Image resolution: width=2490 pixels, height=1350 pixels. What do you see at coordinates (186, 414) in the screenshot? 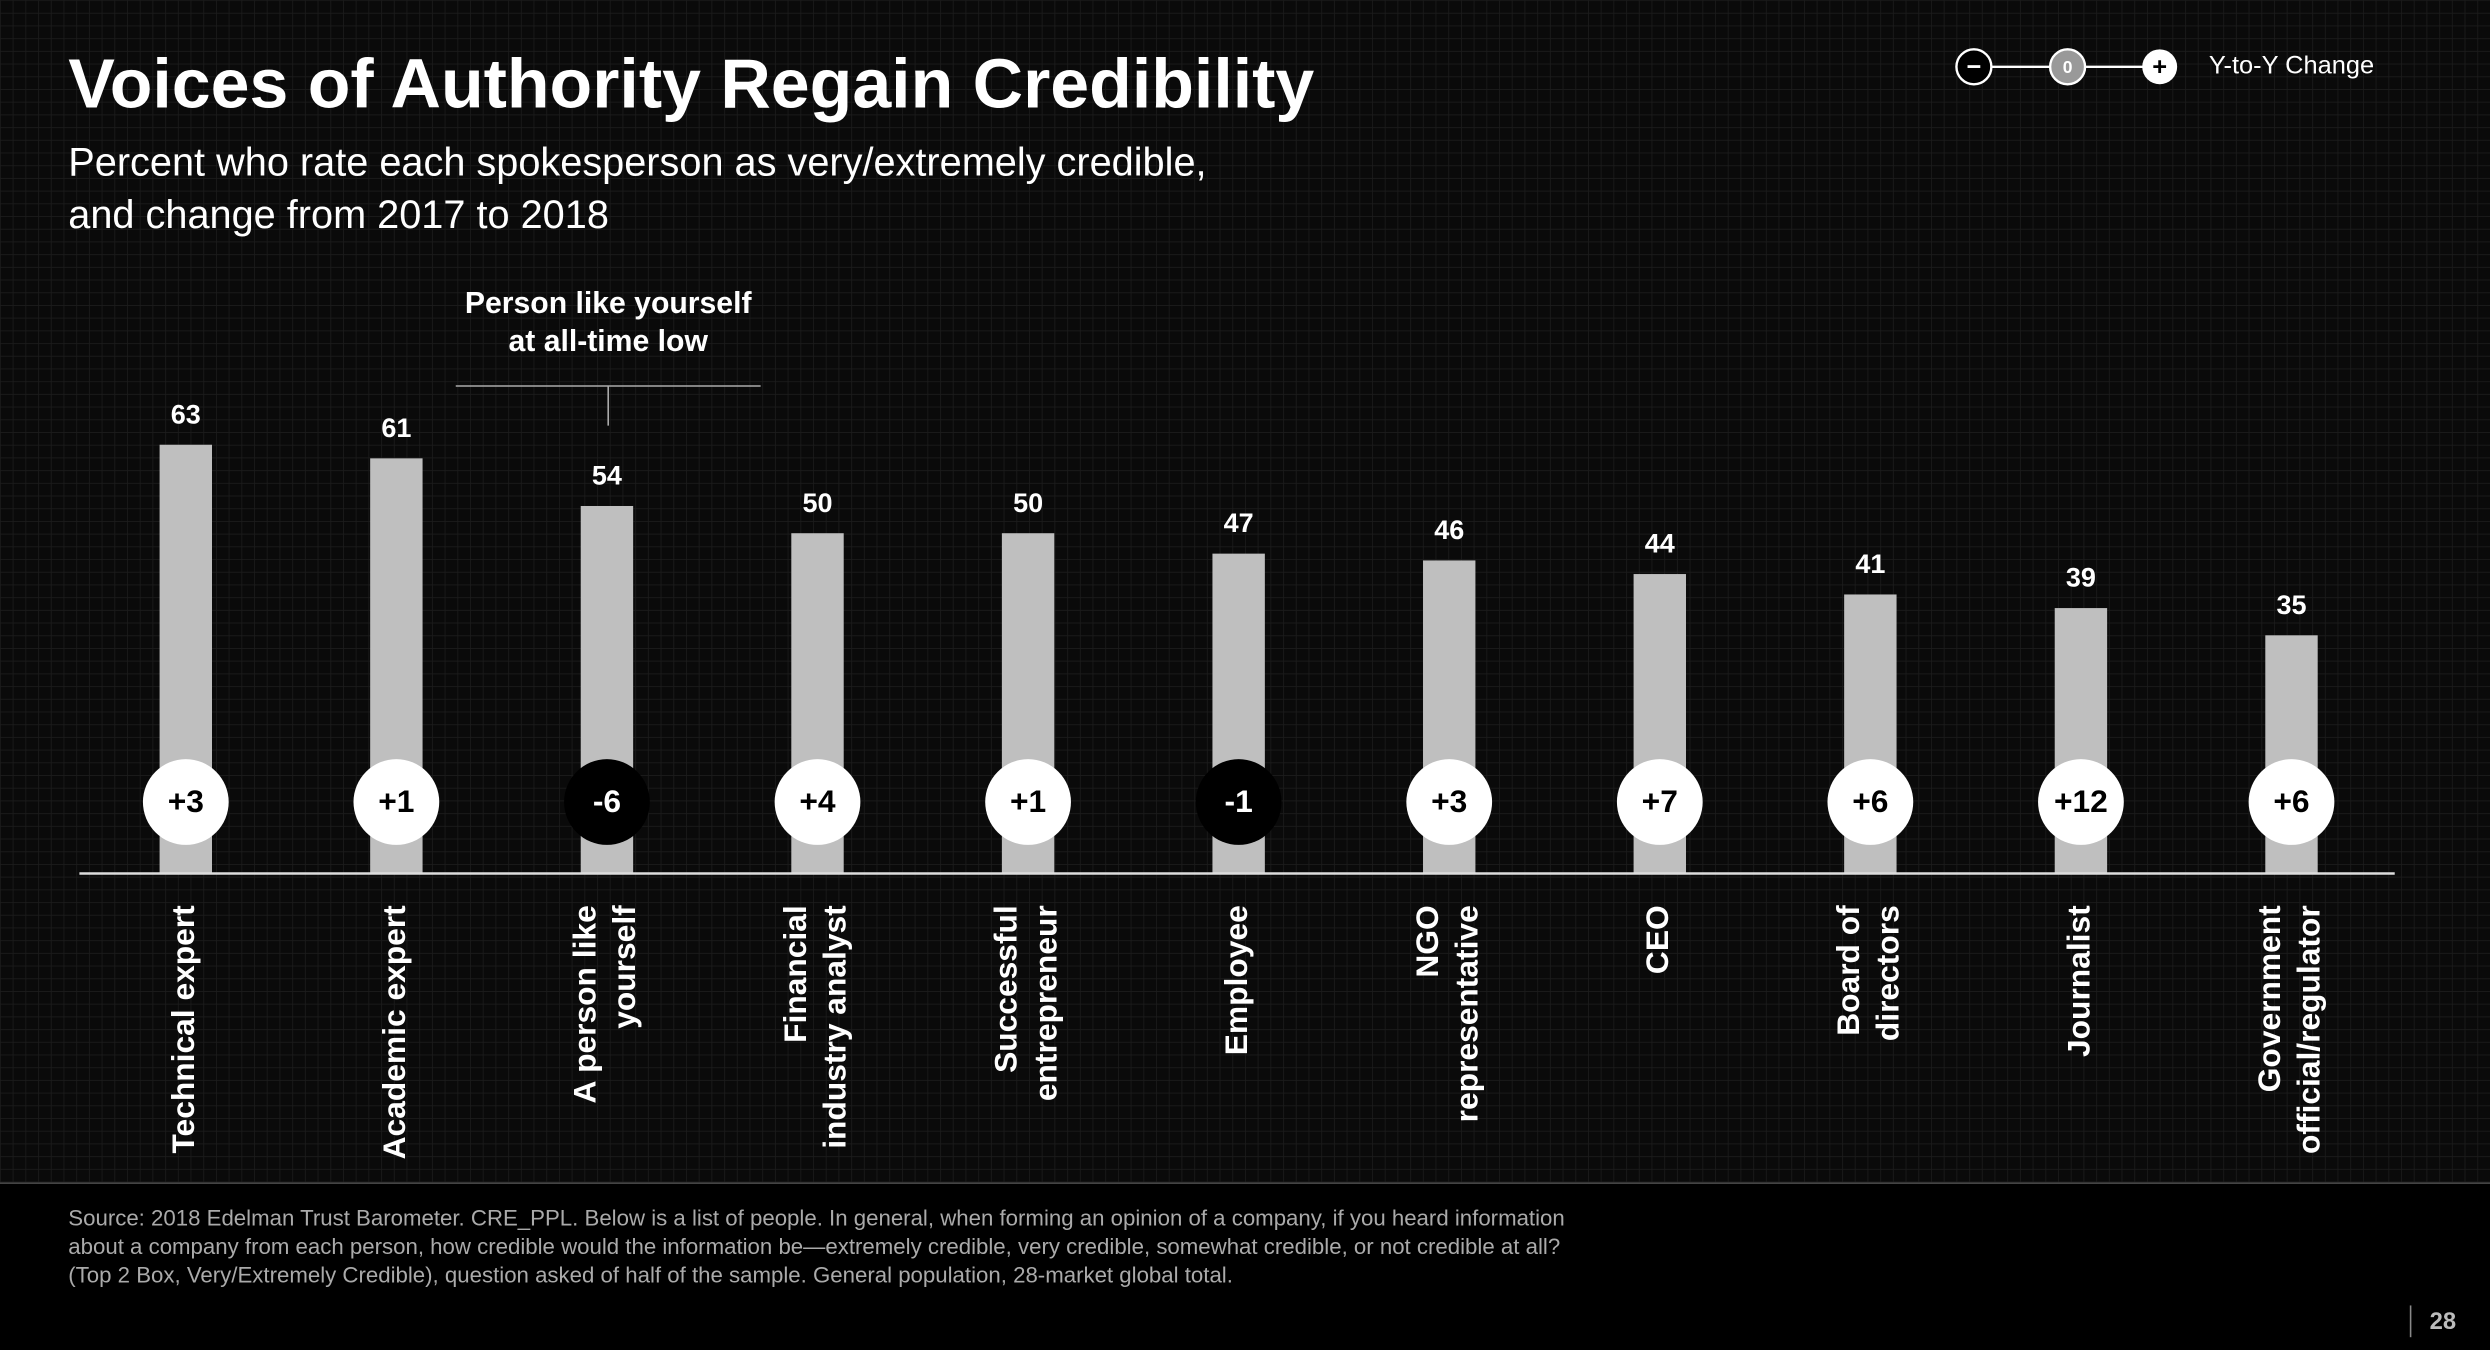
I see `value-label: 63` at bounding box center [186, 414].